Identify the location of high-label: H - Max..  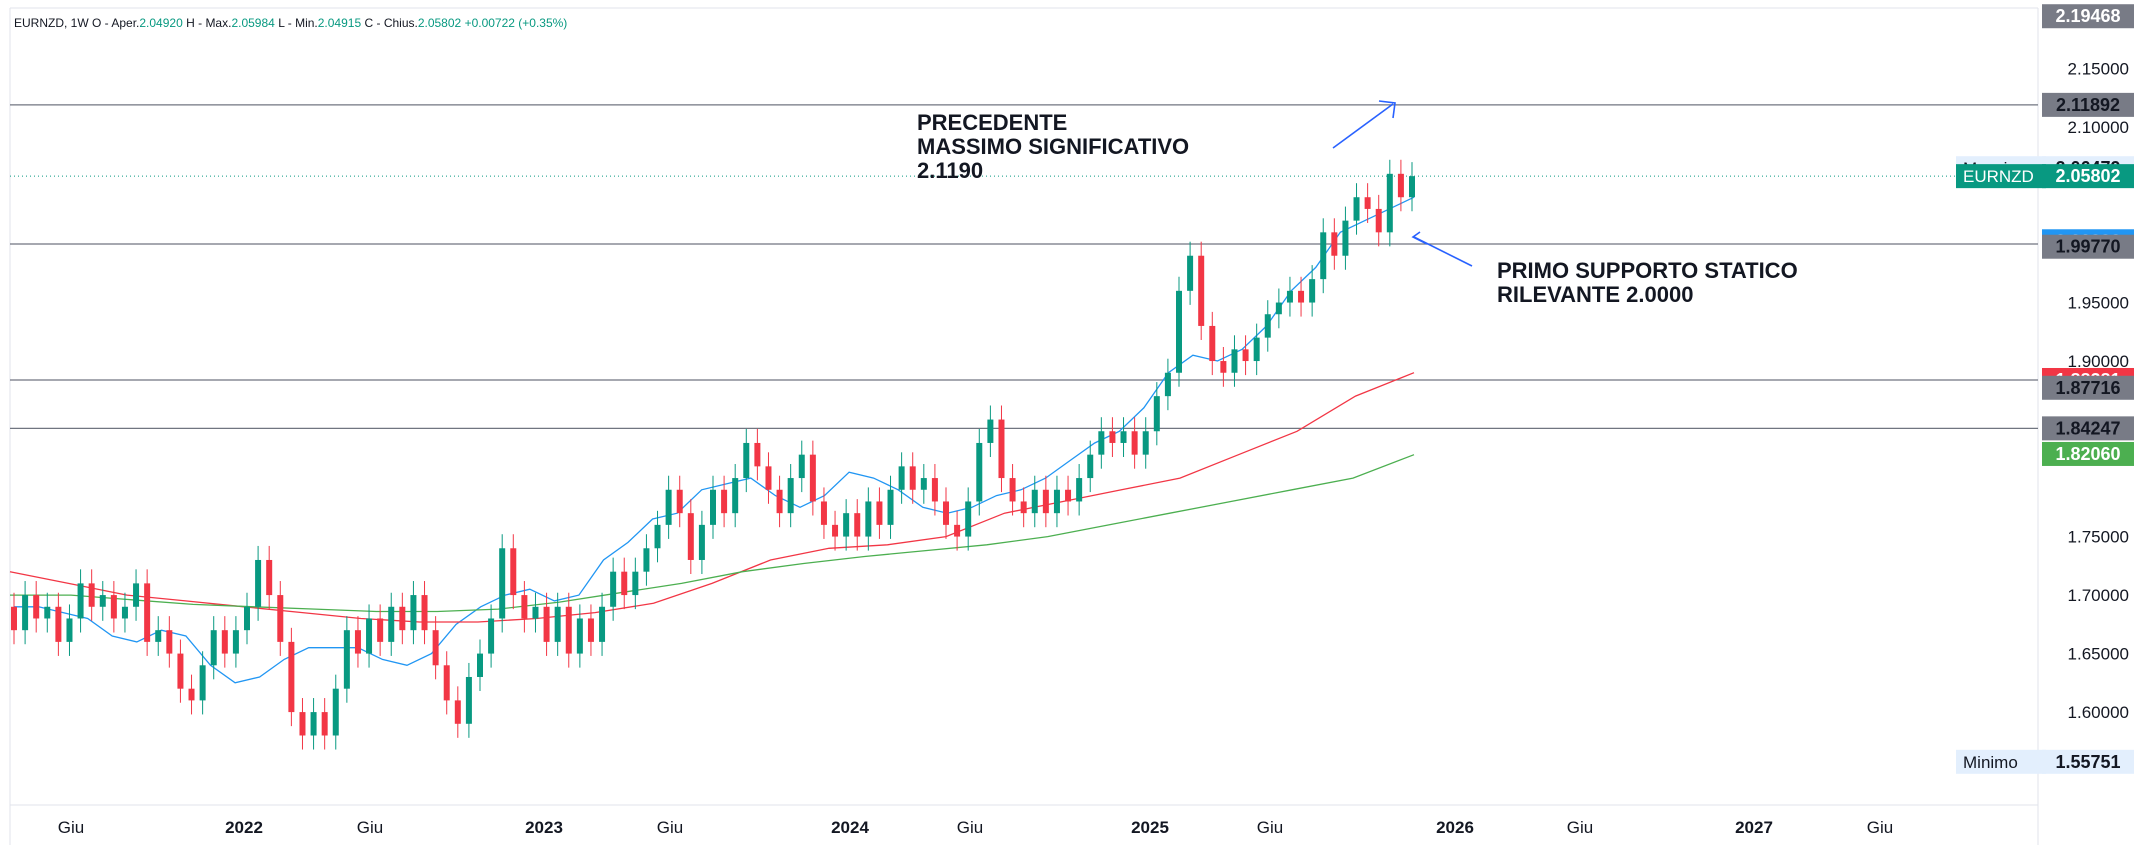
(209, 23).